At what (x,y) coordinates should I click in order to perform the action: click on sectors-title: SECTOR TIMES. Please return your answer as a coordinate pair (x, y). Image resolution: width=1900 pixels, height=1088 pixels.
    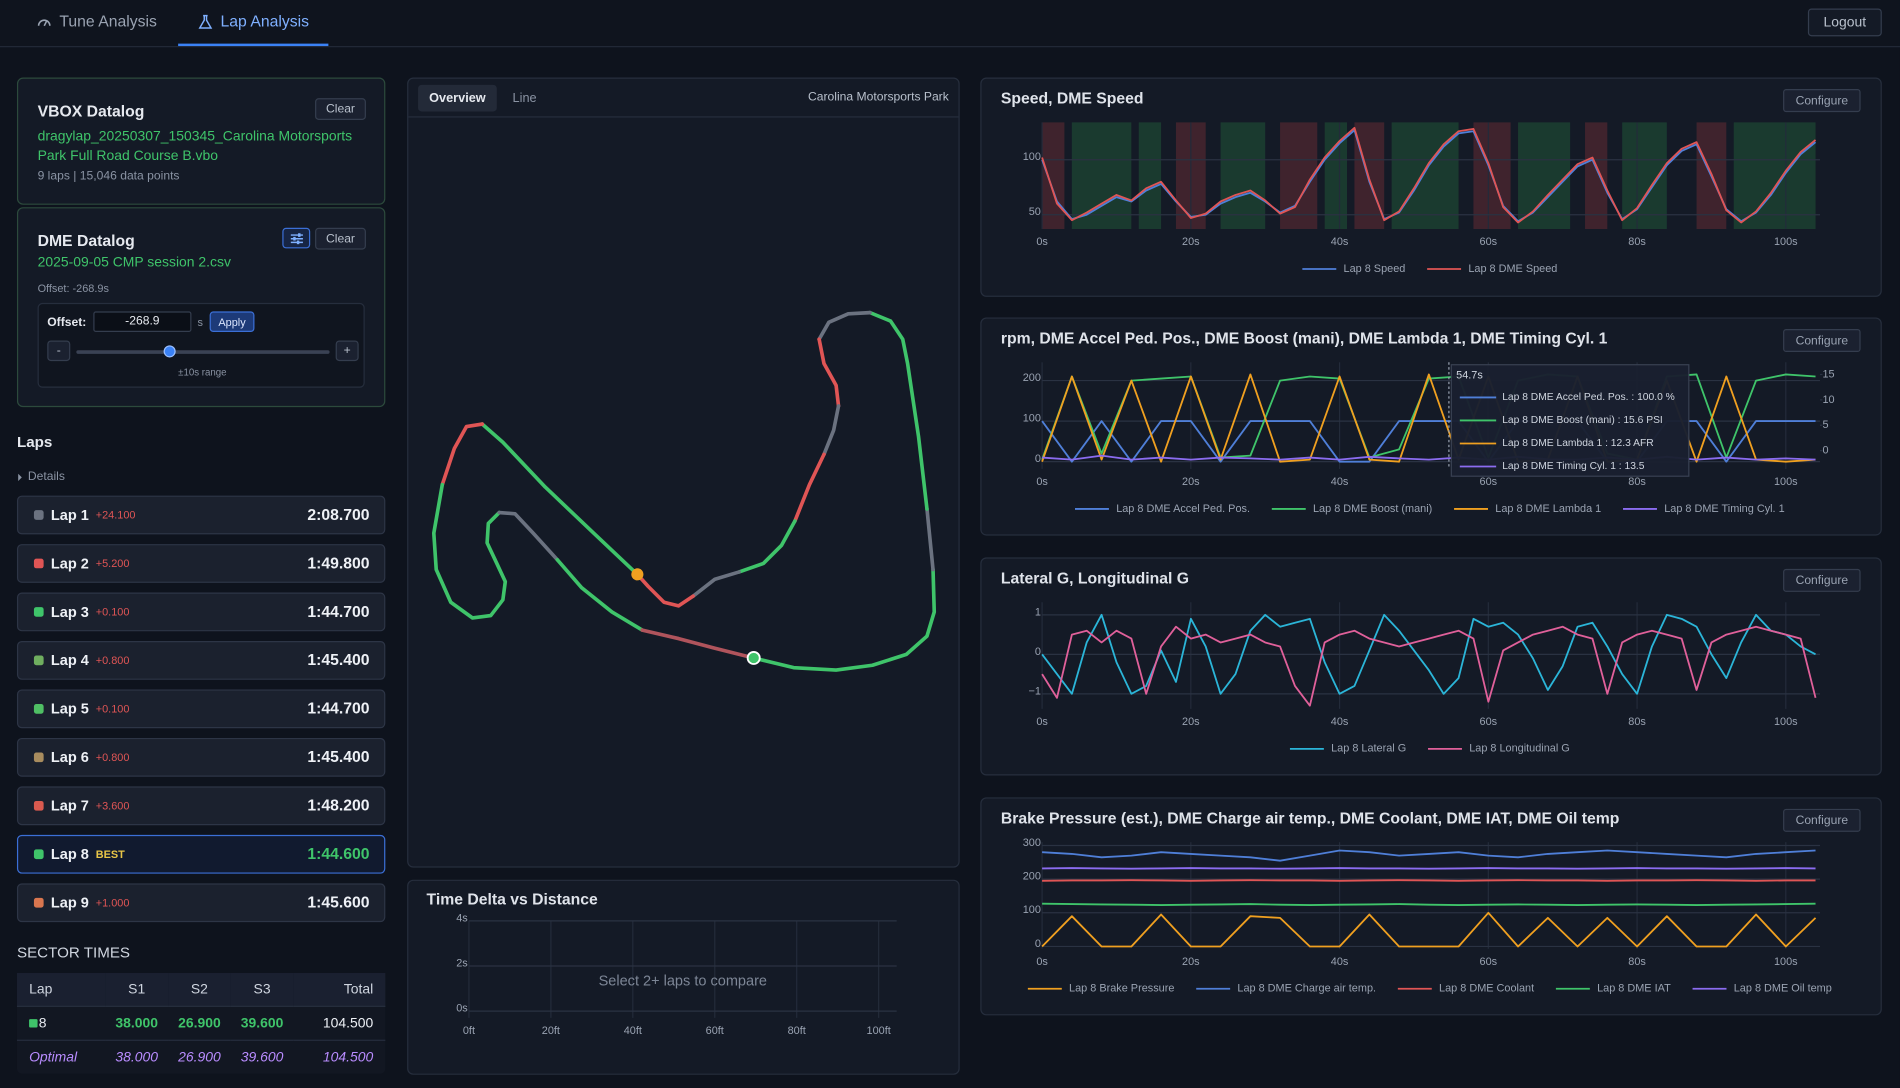
    Looking at the image, I should click on (73, 952).